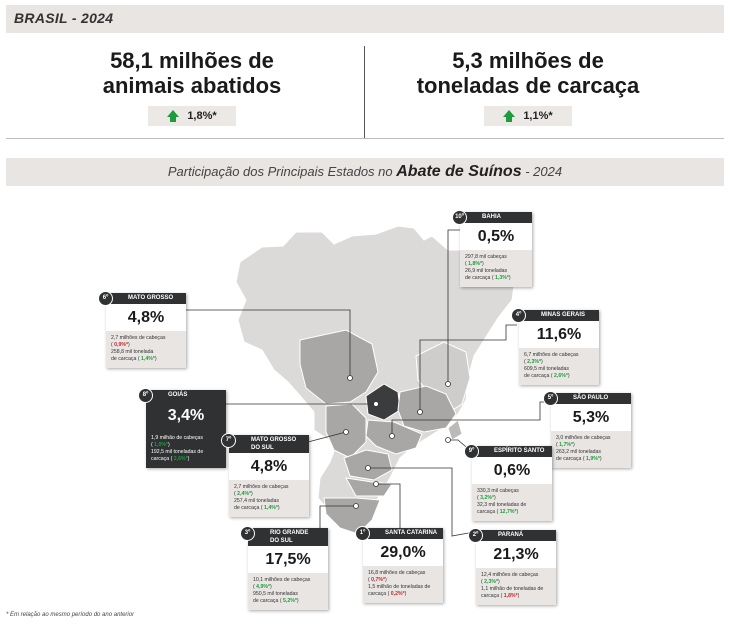 This screenshot has width=730, height=627. Describe the element at coordinates (537, 376) in the screenshot. I see `card-minas-line3: de carcaça` at that location.